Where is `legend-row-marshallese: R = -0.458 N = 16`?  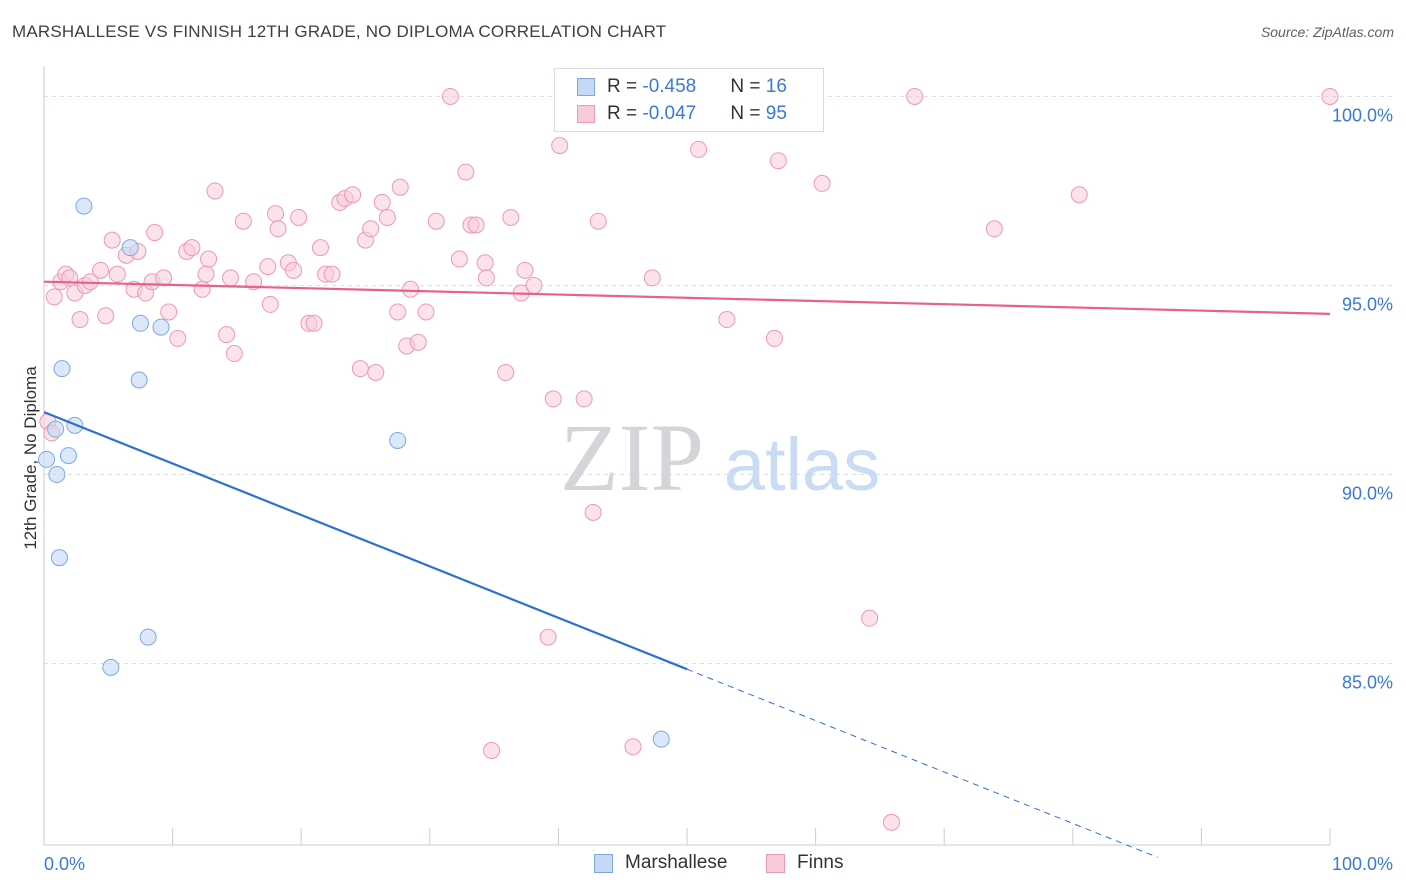 legend-row-marshallese: R = -0.458 N = 16 is located at coordinates (682, 87).